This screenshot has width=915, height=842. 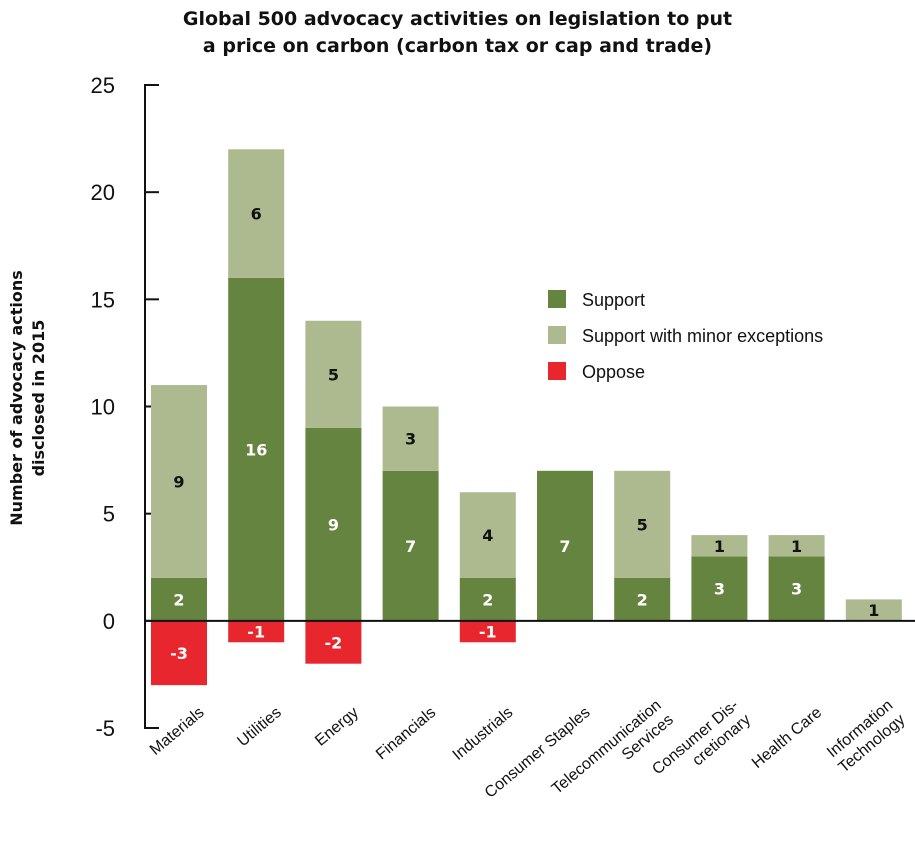 I want to click on x-tick-label: Industrials, so click(x=483, y=734).